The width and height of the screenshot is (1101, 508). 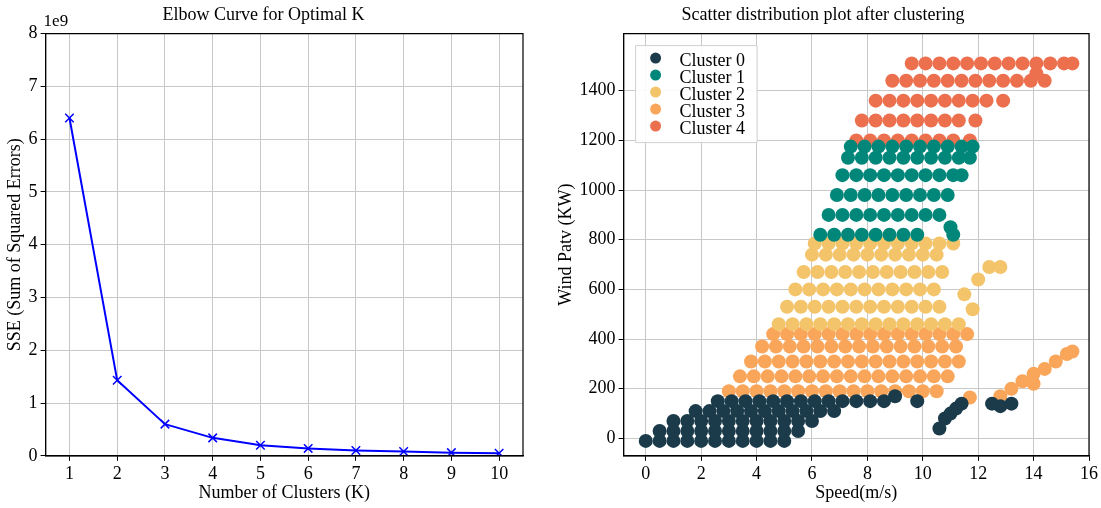 I want to click on y-tick-label: 6, so click(x=33, y=137).